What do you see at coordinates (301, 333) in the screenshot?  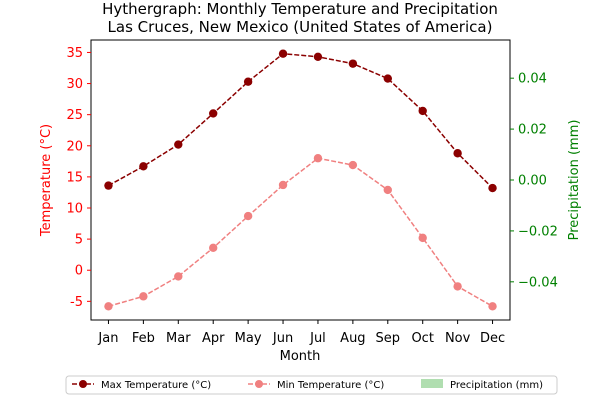 I see `x-axis: Jan Feb Mar Apr May Jun Jul Aug Sep Oct Nov Dec` at bounding box center [301, 333].